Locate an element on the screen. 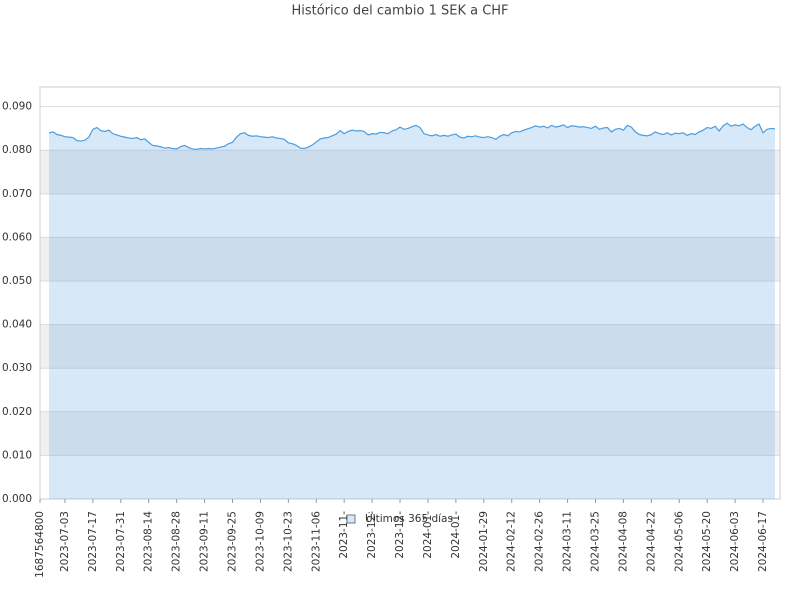 This screenshot has height=604, width=800. chart-title: Histórico del cambio 1 SEK a CHF is located at coordinates (399, 11).